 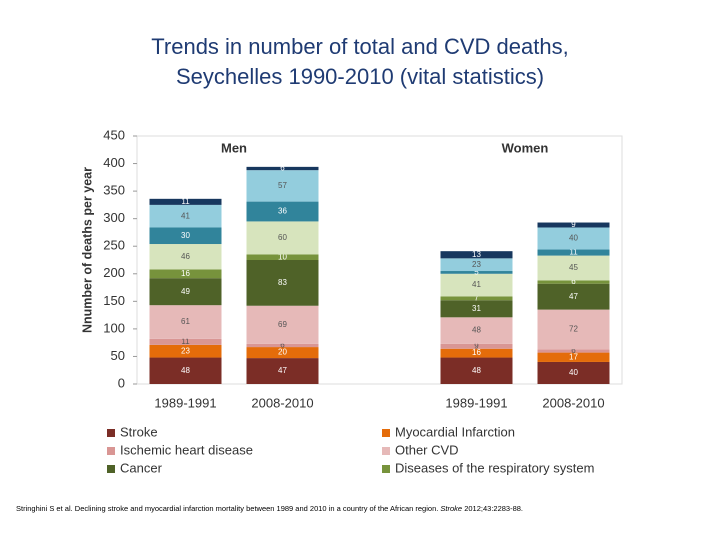 I want to click on value-label: 72, so click(x=573, y=329).